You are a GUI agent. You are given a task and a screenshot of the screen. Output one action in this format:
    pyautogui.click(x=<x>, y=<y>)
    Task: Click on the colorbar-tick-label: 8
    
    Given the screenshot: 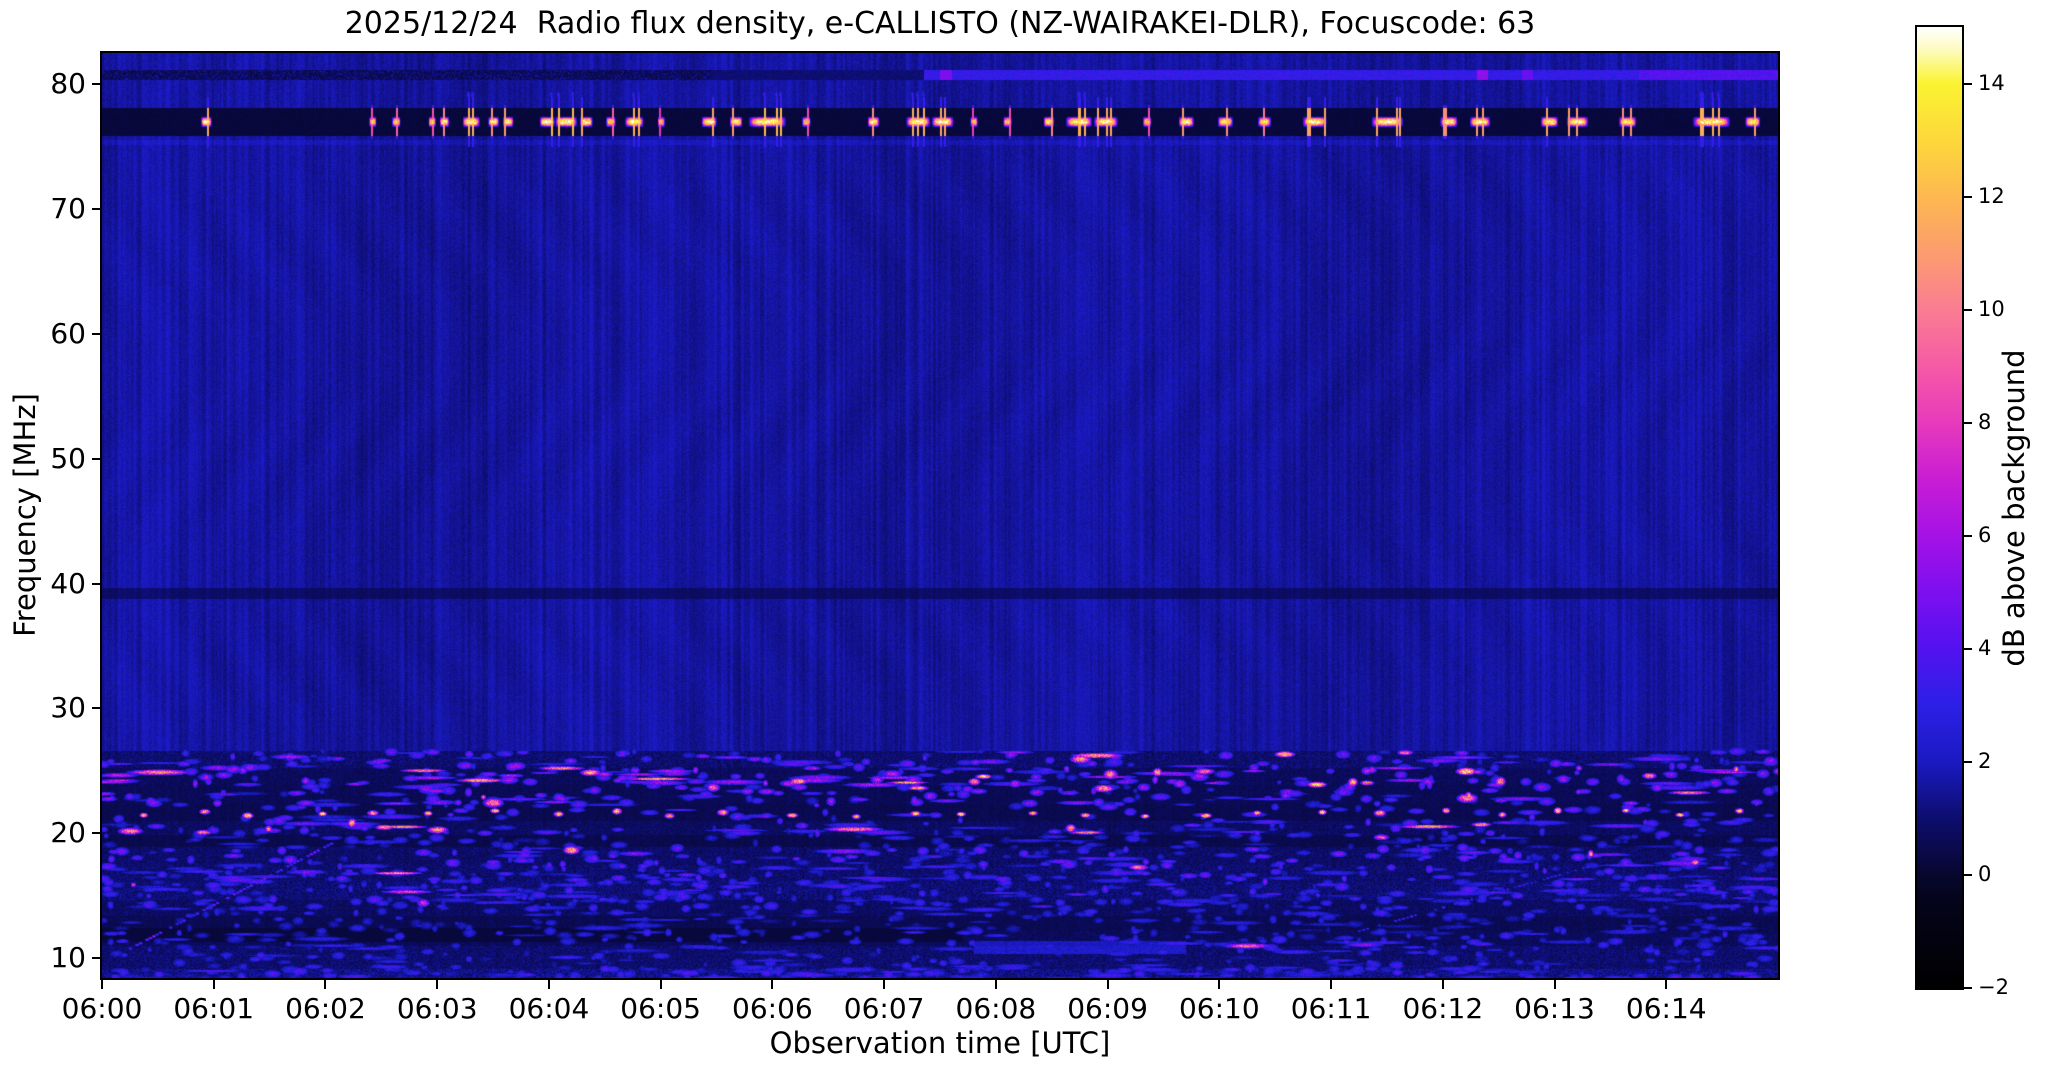 What is the action you would take?
    pyautogui.click(x=1985, y=421)
    